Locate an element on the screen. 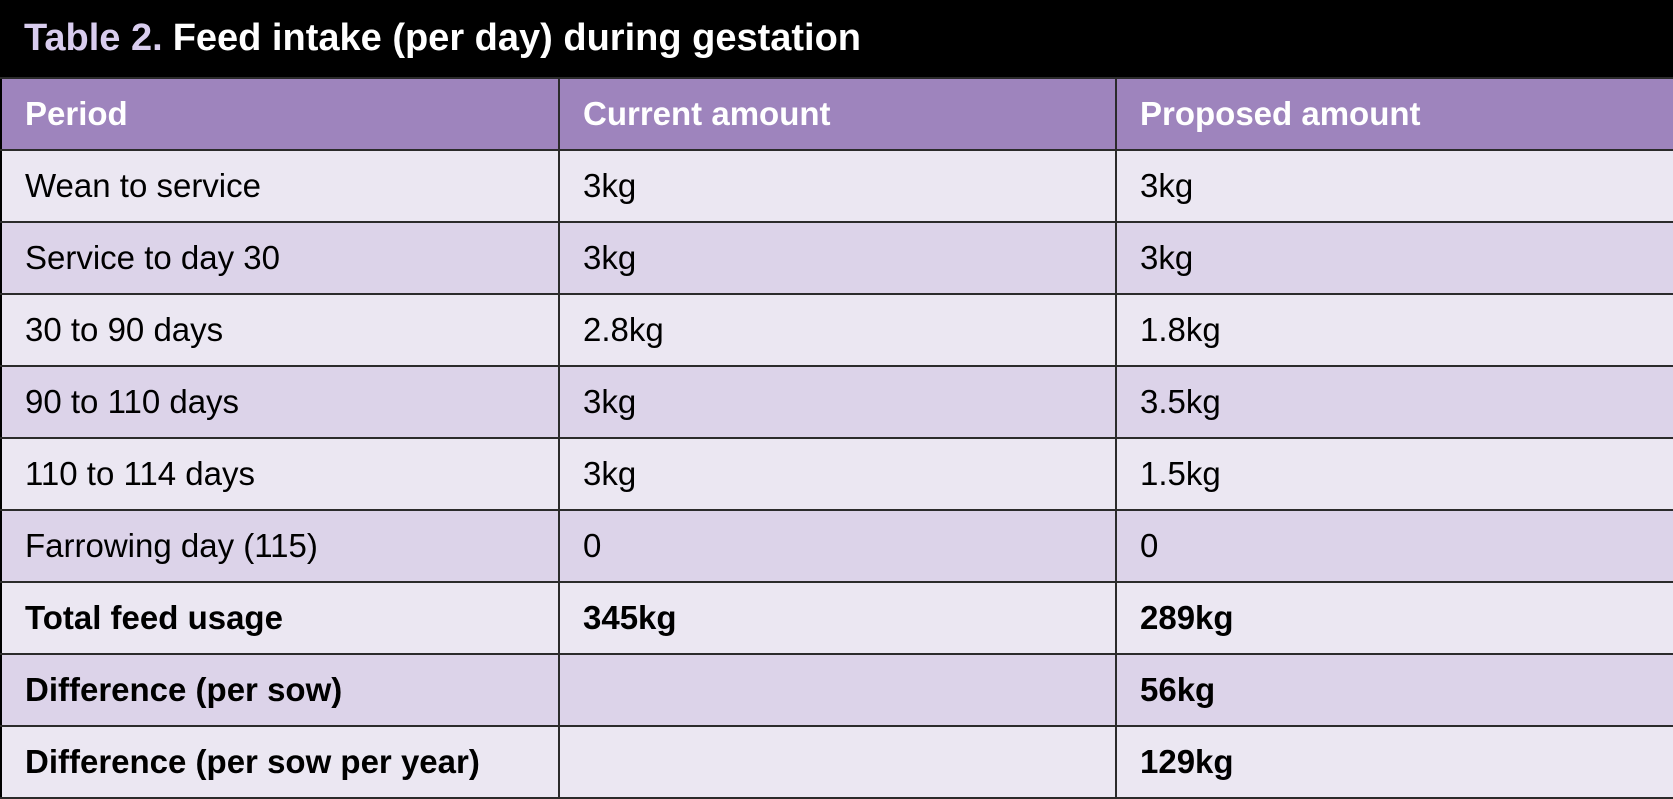 This screenshot has width=1673, height=799. table-row: Farrowing day (115) 0 0 is located at coordinates (836, 546).